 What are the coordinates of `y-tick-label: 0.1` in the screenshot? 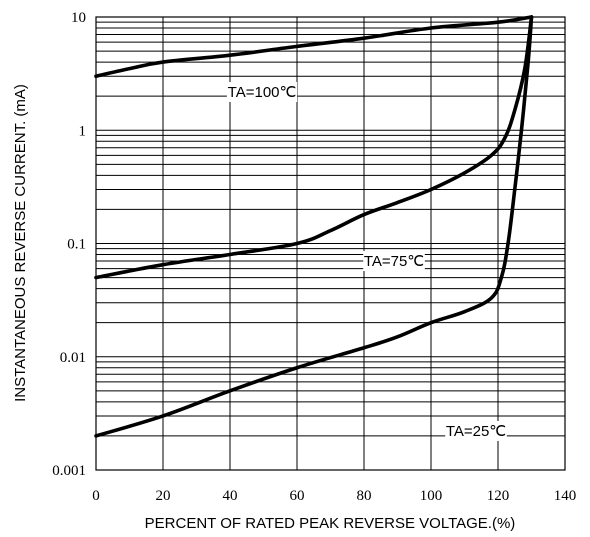 It's located at (76, 245).